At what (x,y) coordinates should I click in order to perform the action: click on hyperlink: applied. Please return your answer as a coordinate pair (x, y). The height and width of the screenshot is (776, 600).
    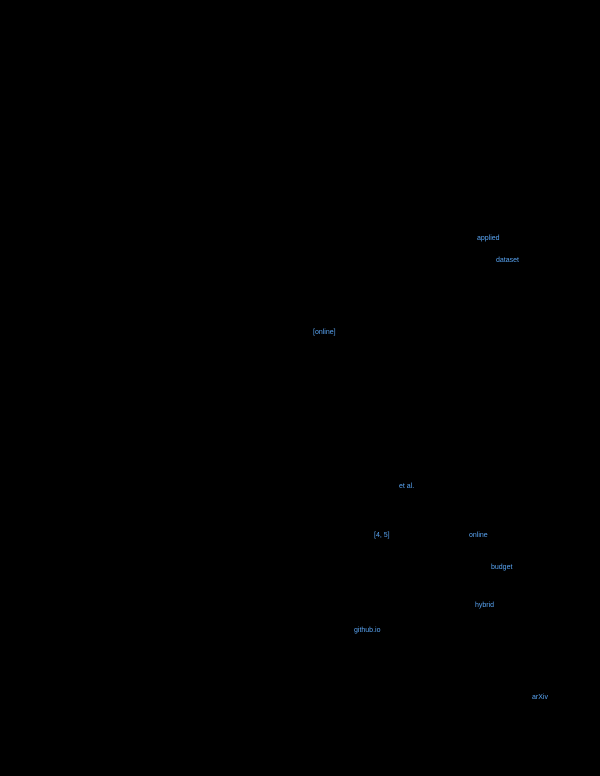
    Looking at the image, I should click on (488, 238).